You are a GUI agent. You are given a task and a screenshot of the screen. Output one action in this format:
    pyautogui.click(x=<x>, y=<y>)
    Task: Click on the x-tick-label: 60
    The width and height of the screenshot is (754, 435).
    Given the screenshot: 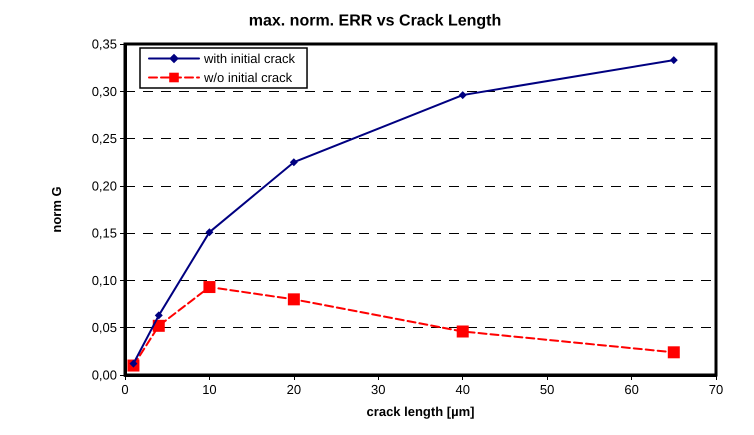 What is the action you would take?
    pyautogui.click(x=631, y=389)
    